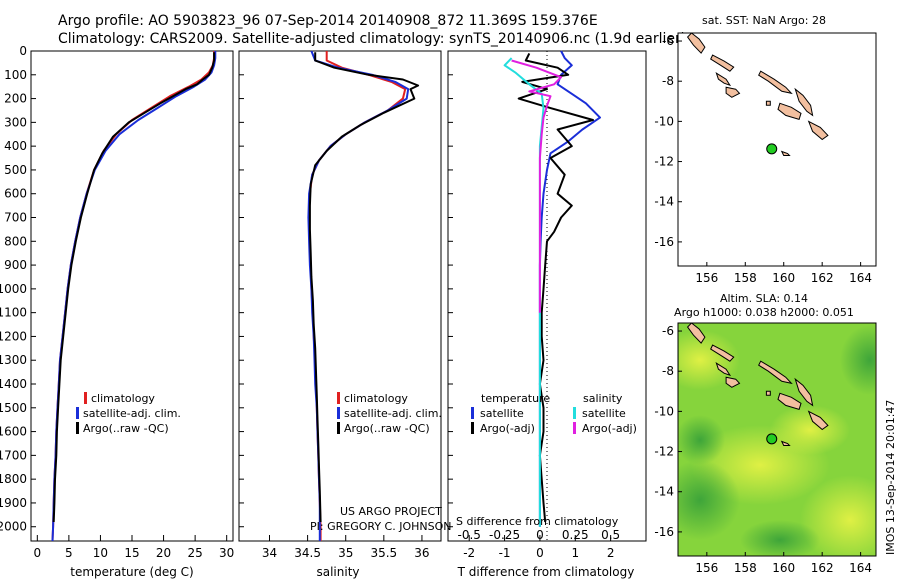  What do you see at coordinates (764, 312) in the screenshot?
I see `sla-map-title-2: Argo h1000: 0.038 h2000: 0.051` at bounding box center [764, 312].